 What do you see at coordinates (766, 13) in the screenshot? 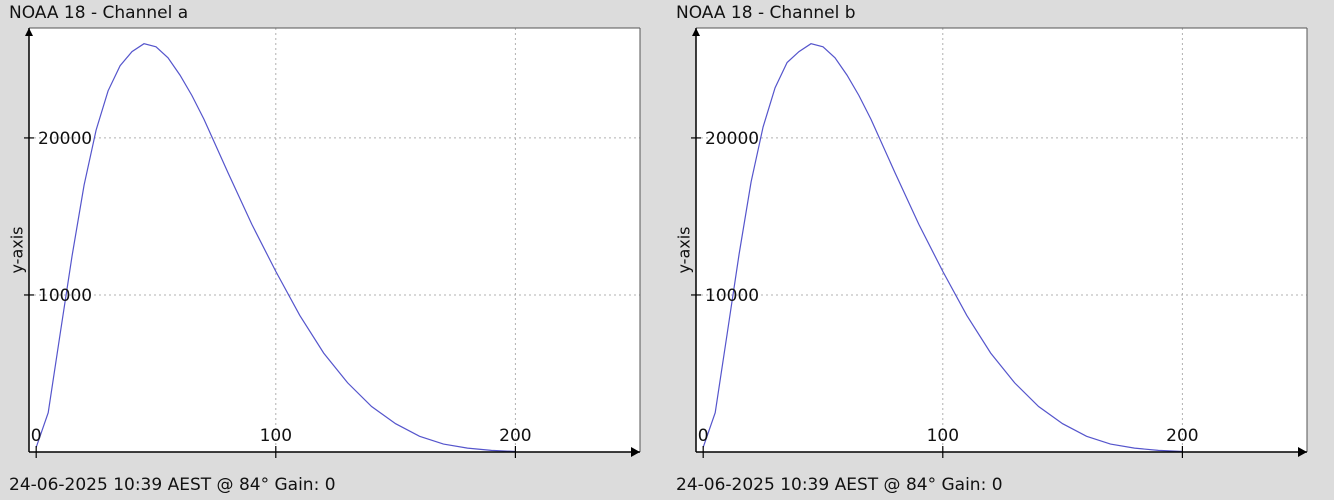
I see `chart-title: NOAA 18 - Channel b` at bounding box center [766, 13].